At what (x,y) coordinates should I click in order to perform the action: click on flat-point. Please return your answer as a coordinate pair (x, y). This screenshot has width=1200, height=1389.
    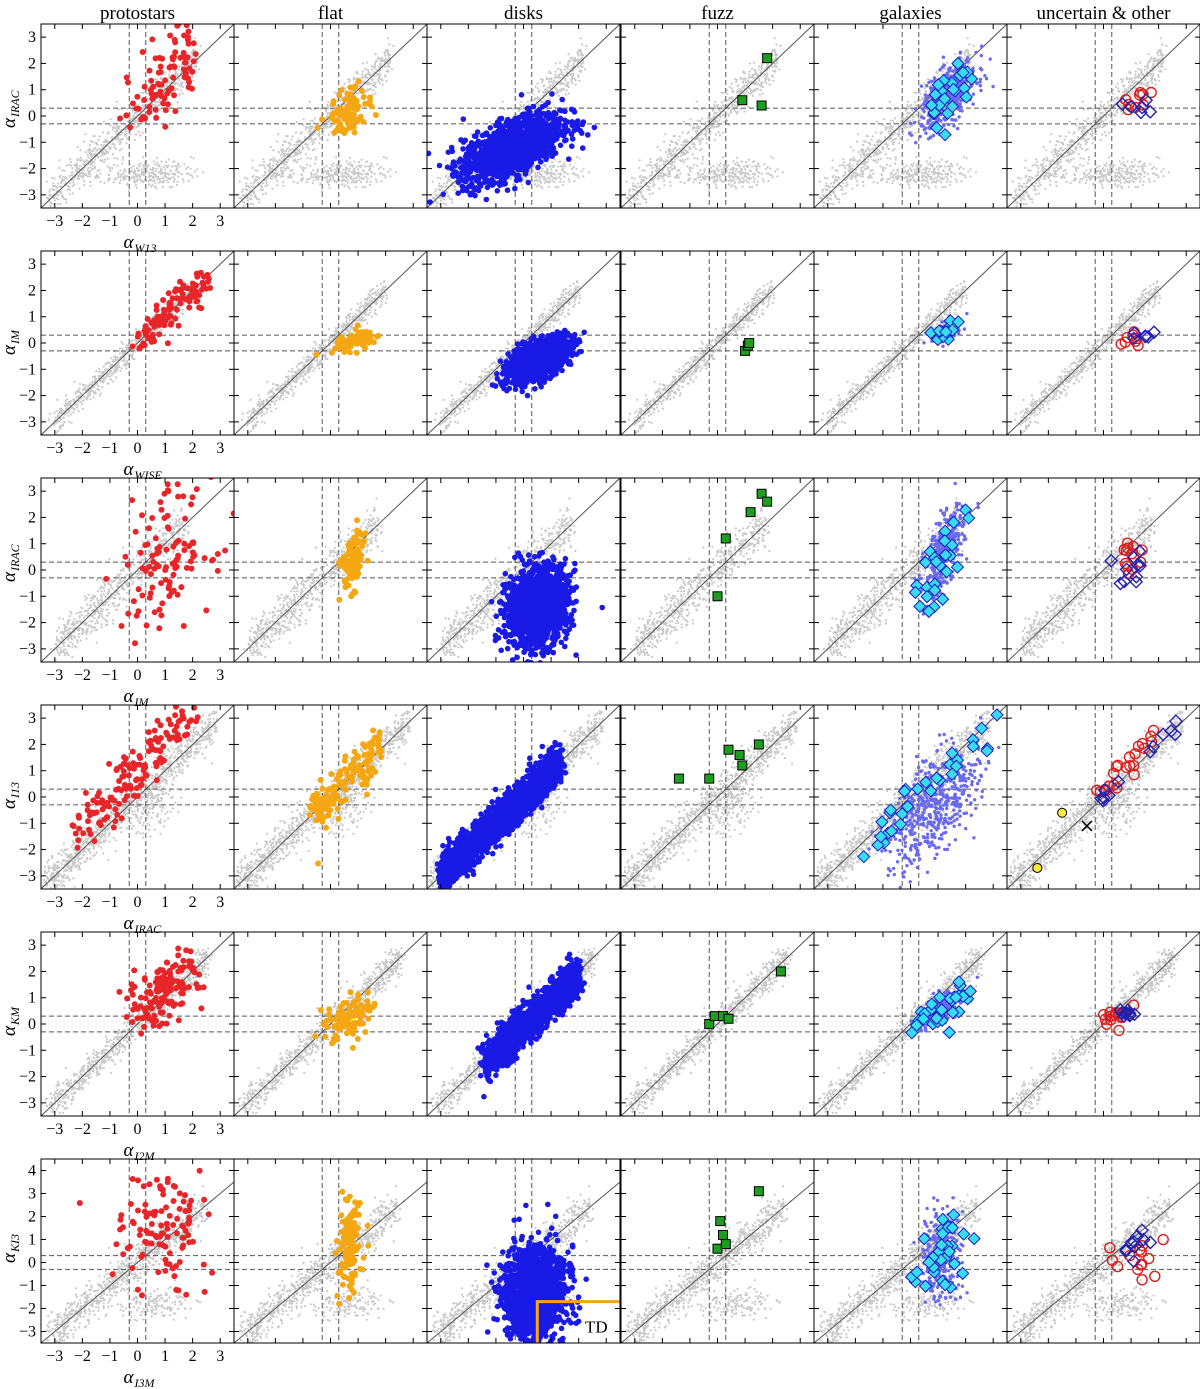
    Looking at the image, I should click on (333, 101).